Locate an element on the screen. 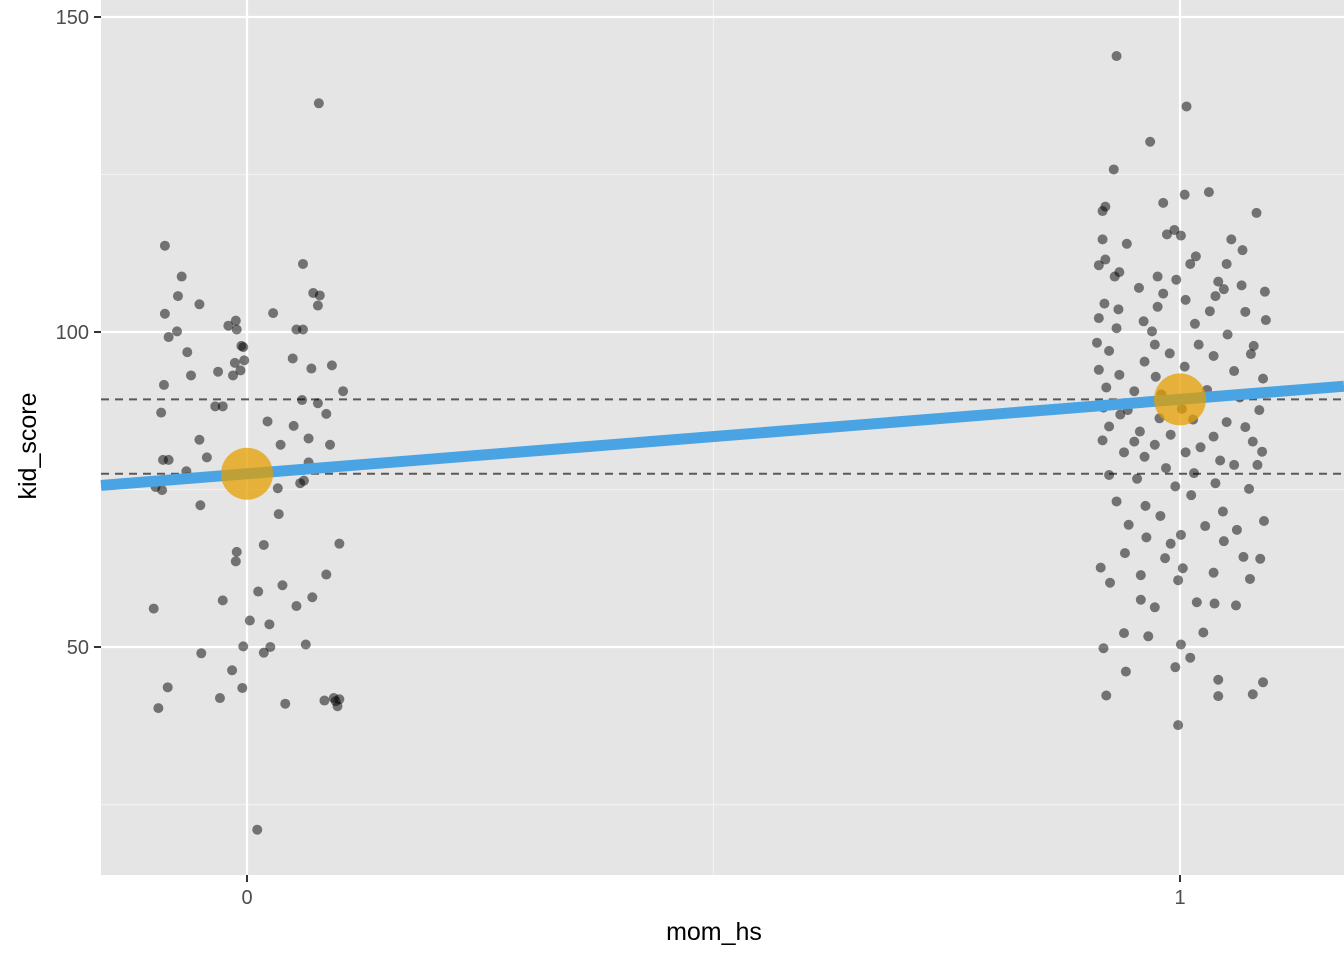  regression-line is located at coordinates (722, 435).